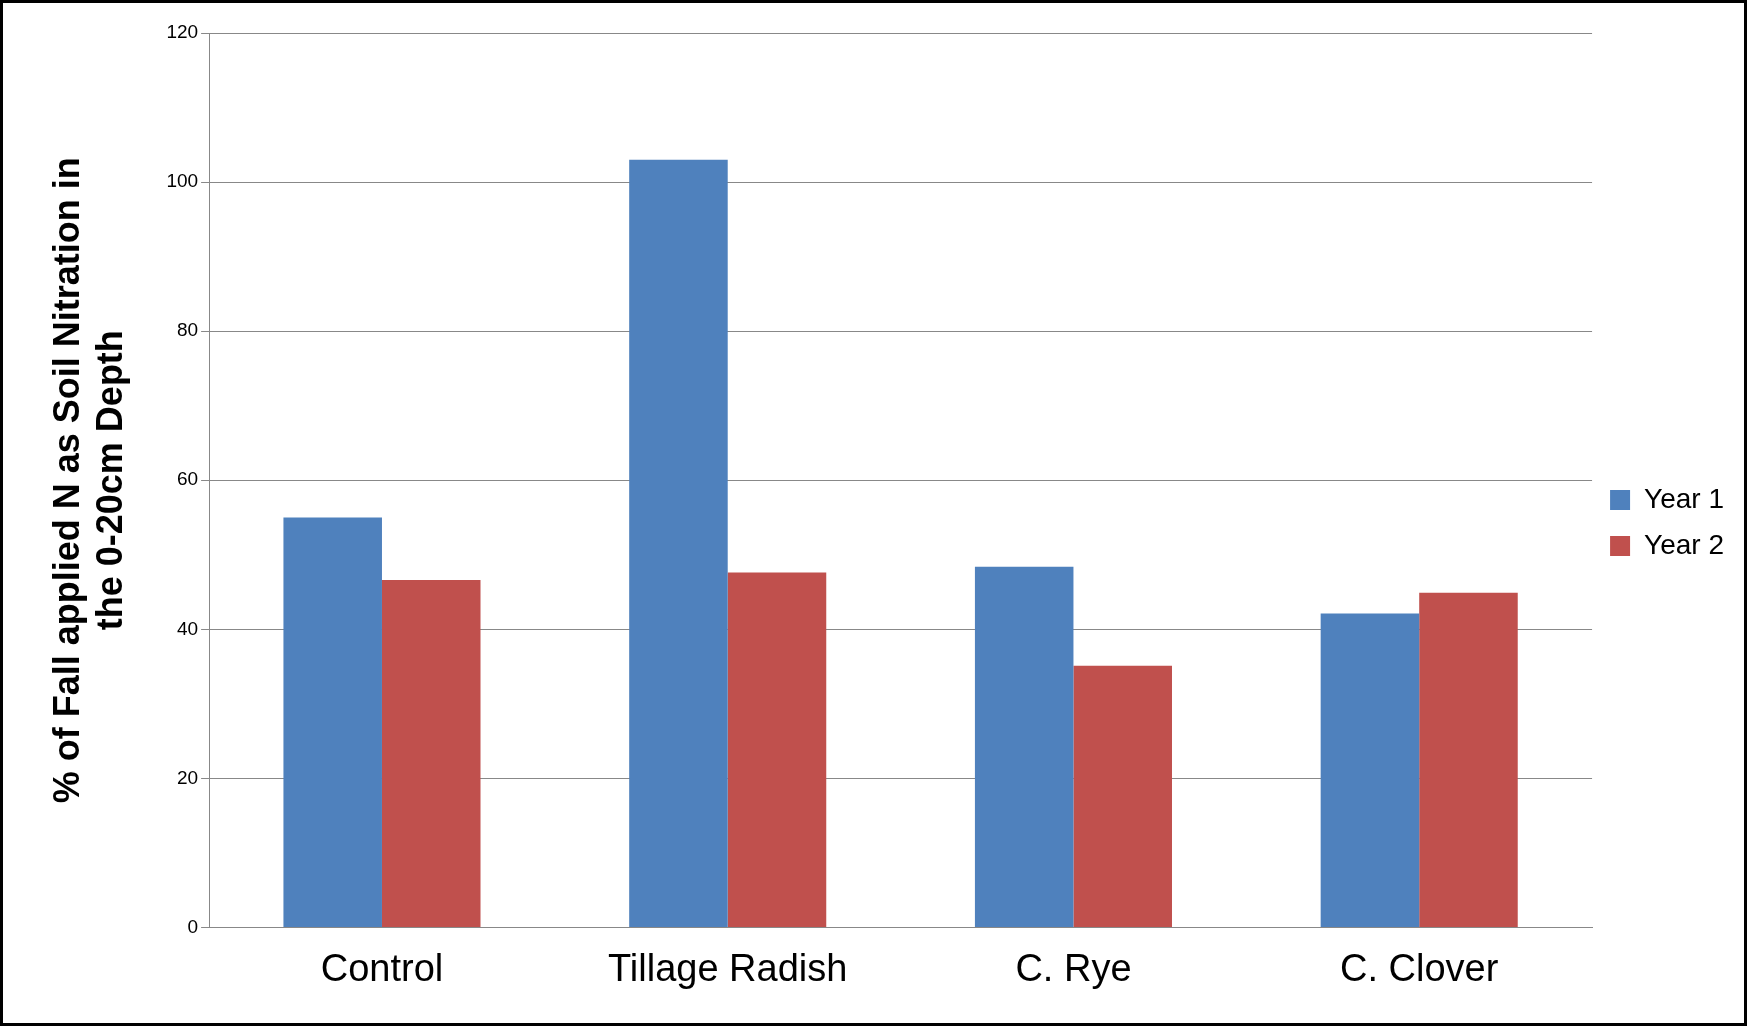 This screenshot has height=1026, width=1747. I want to click on legend-label: Year 1, so click(1684, 498).